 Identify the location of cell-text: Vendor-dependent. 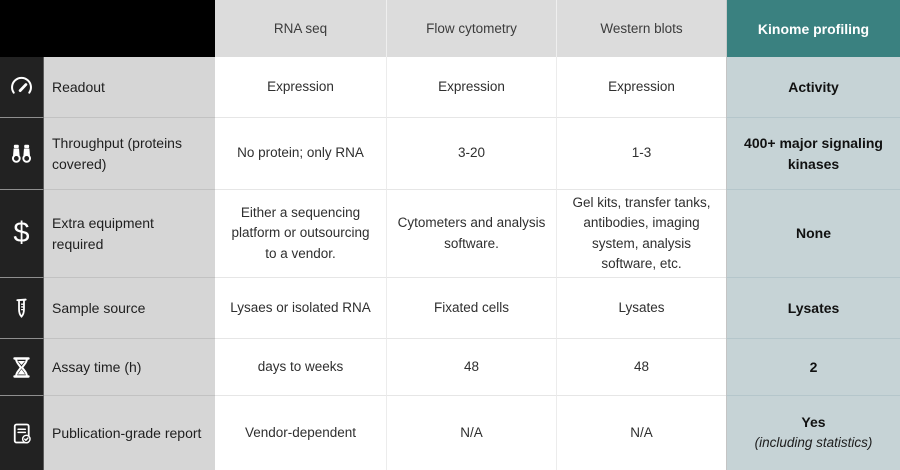
(300, 432).